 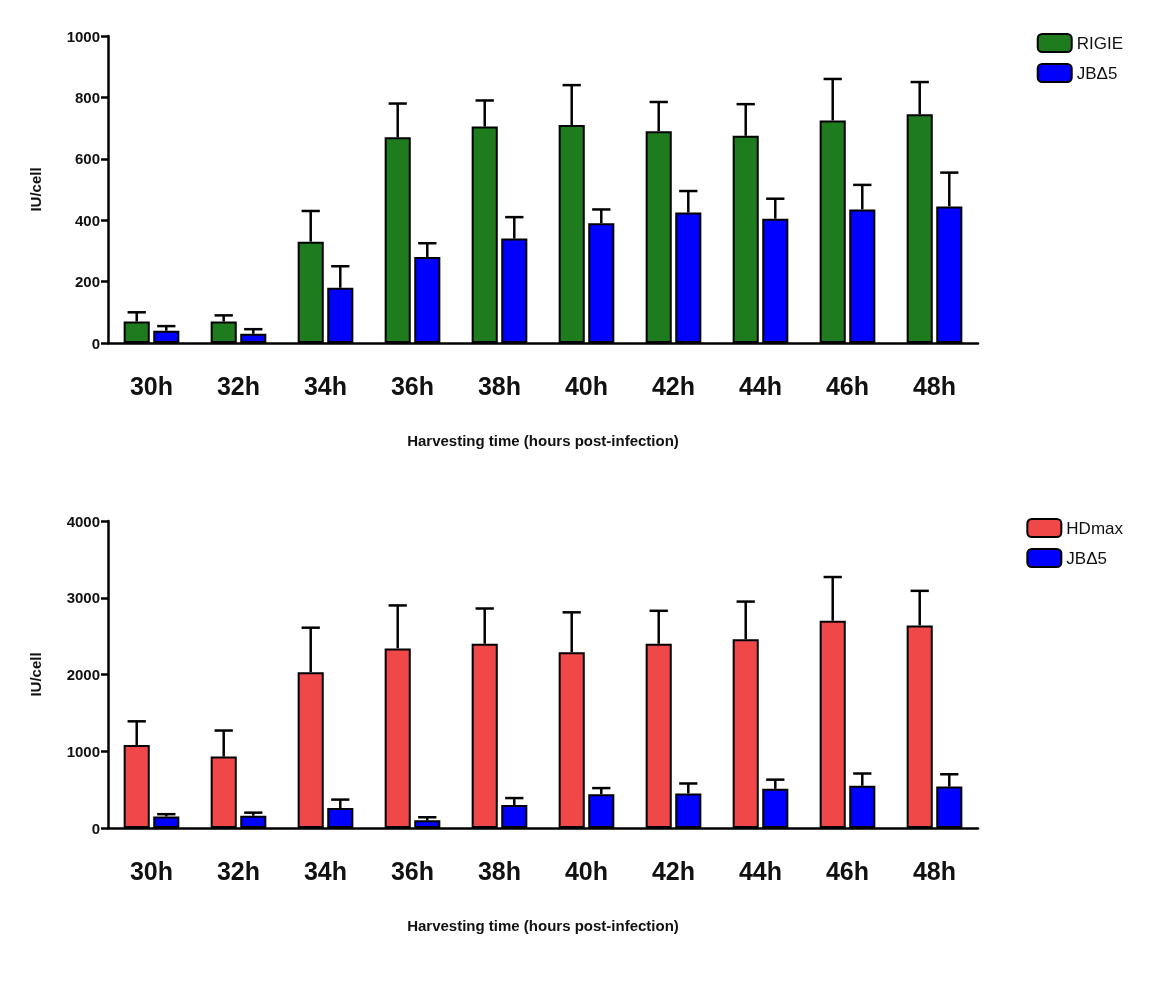 What do you see at coordinates (87, 97) in the screenshot?
I see `y-tick-label: 800` at bounding box center [87, 97].